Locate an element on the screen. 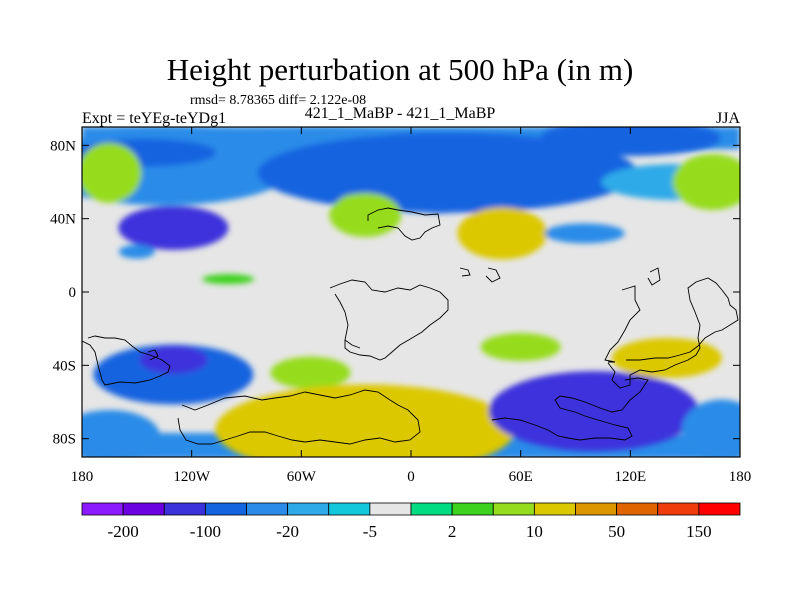 Image resolution: width=800 pixels, height=600 pixels. colorbar-label: 10 is located at coordinates (534, 531).